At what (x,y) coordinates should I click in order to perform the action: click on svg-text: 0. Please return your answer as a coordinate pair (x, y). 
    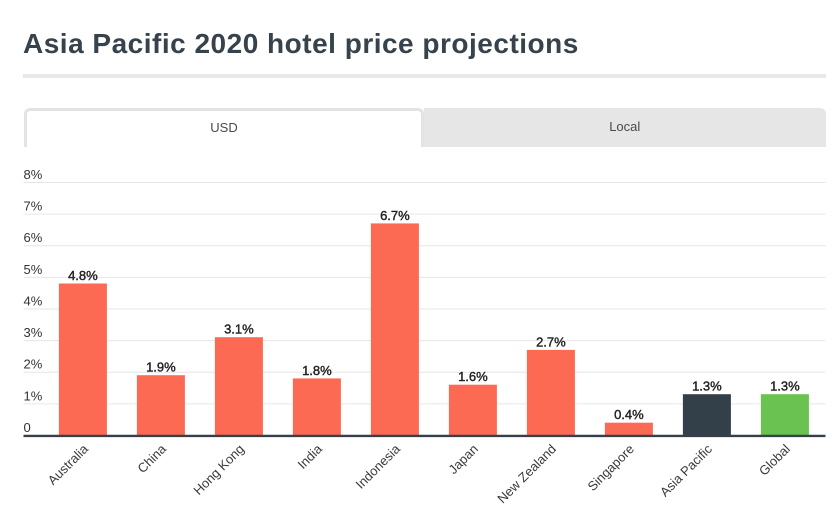
    Looking at the image, I should click on (27, 427).